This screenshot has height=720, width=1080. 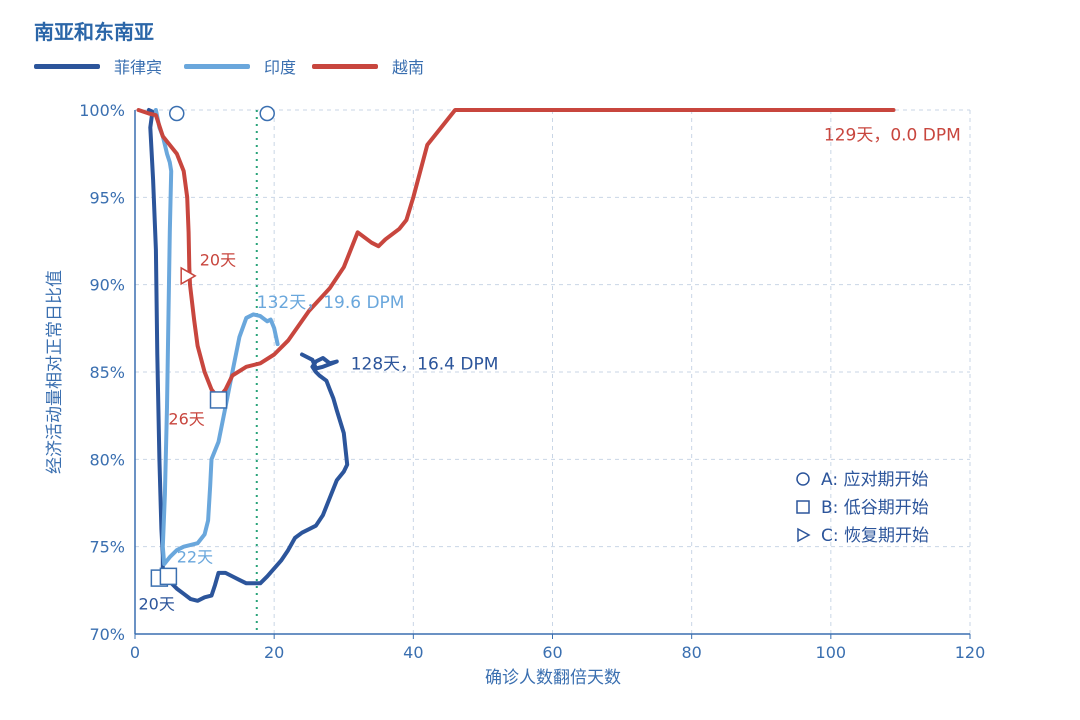 What do you see at coordinates (803, 507) in the screenshot?
I see `phase-legend-square-icon` at bounding box center [803, 507].